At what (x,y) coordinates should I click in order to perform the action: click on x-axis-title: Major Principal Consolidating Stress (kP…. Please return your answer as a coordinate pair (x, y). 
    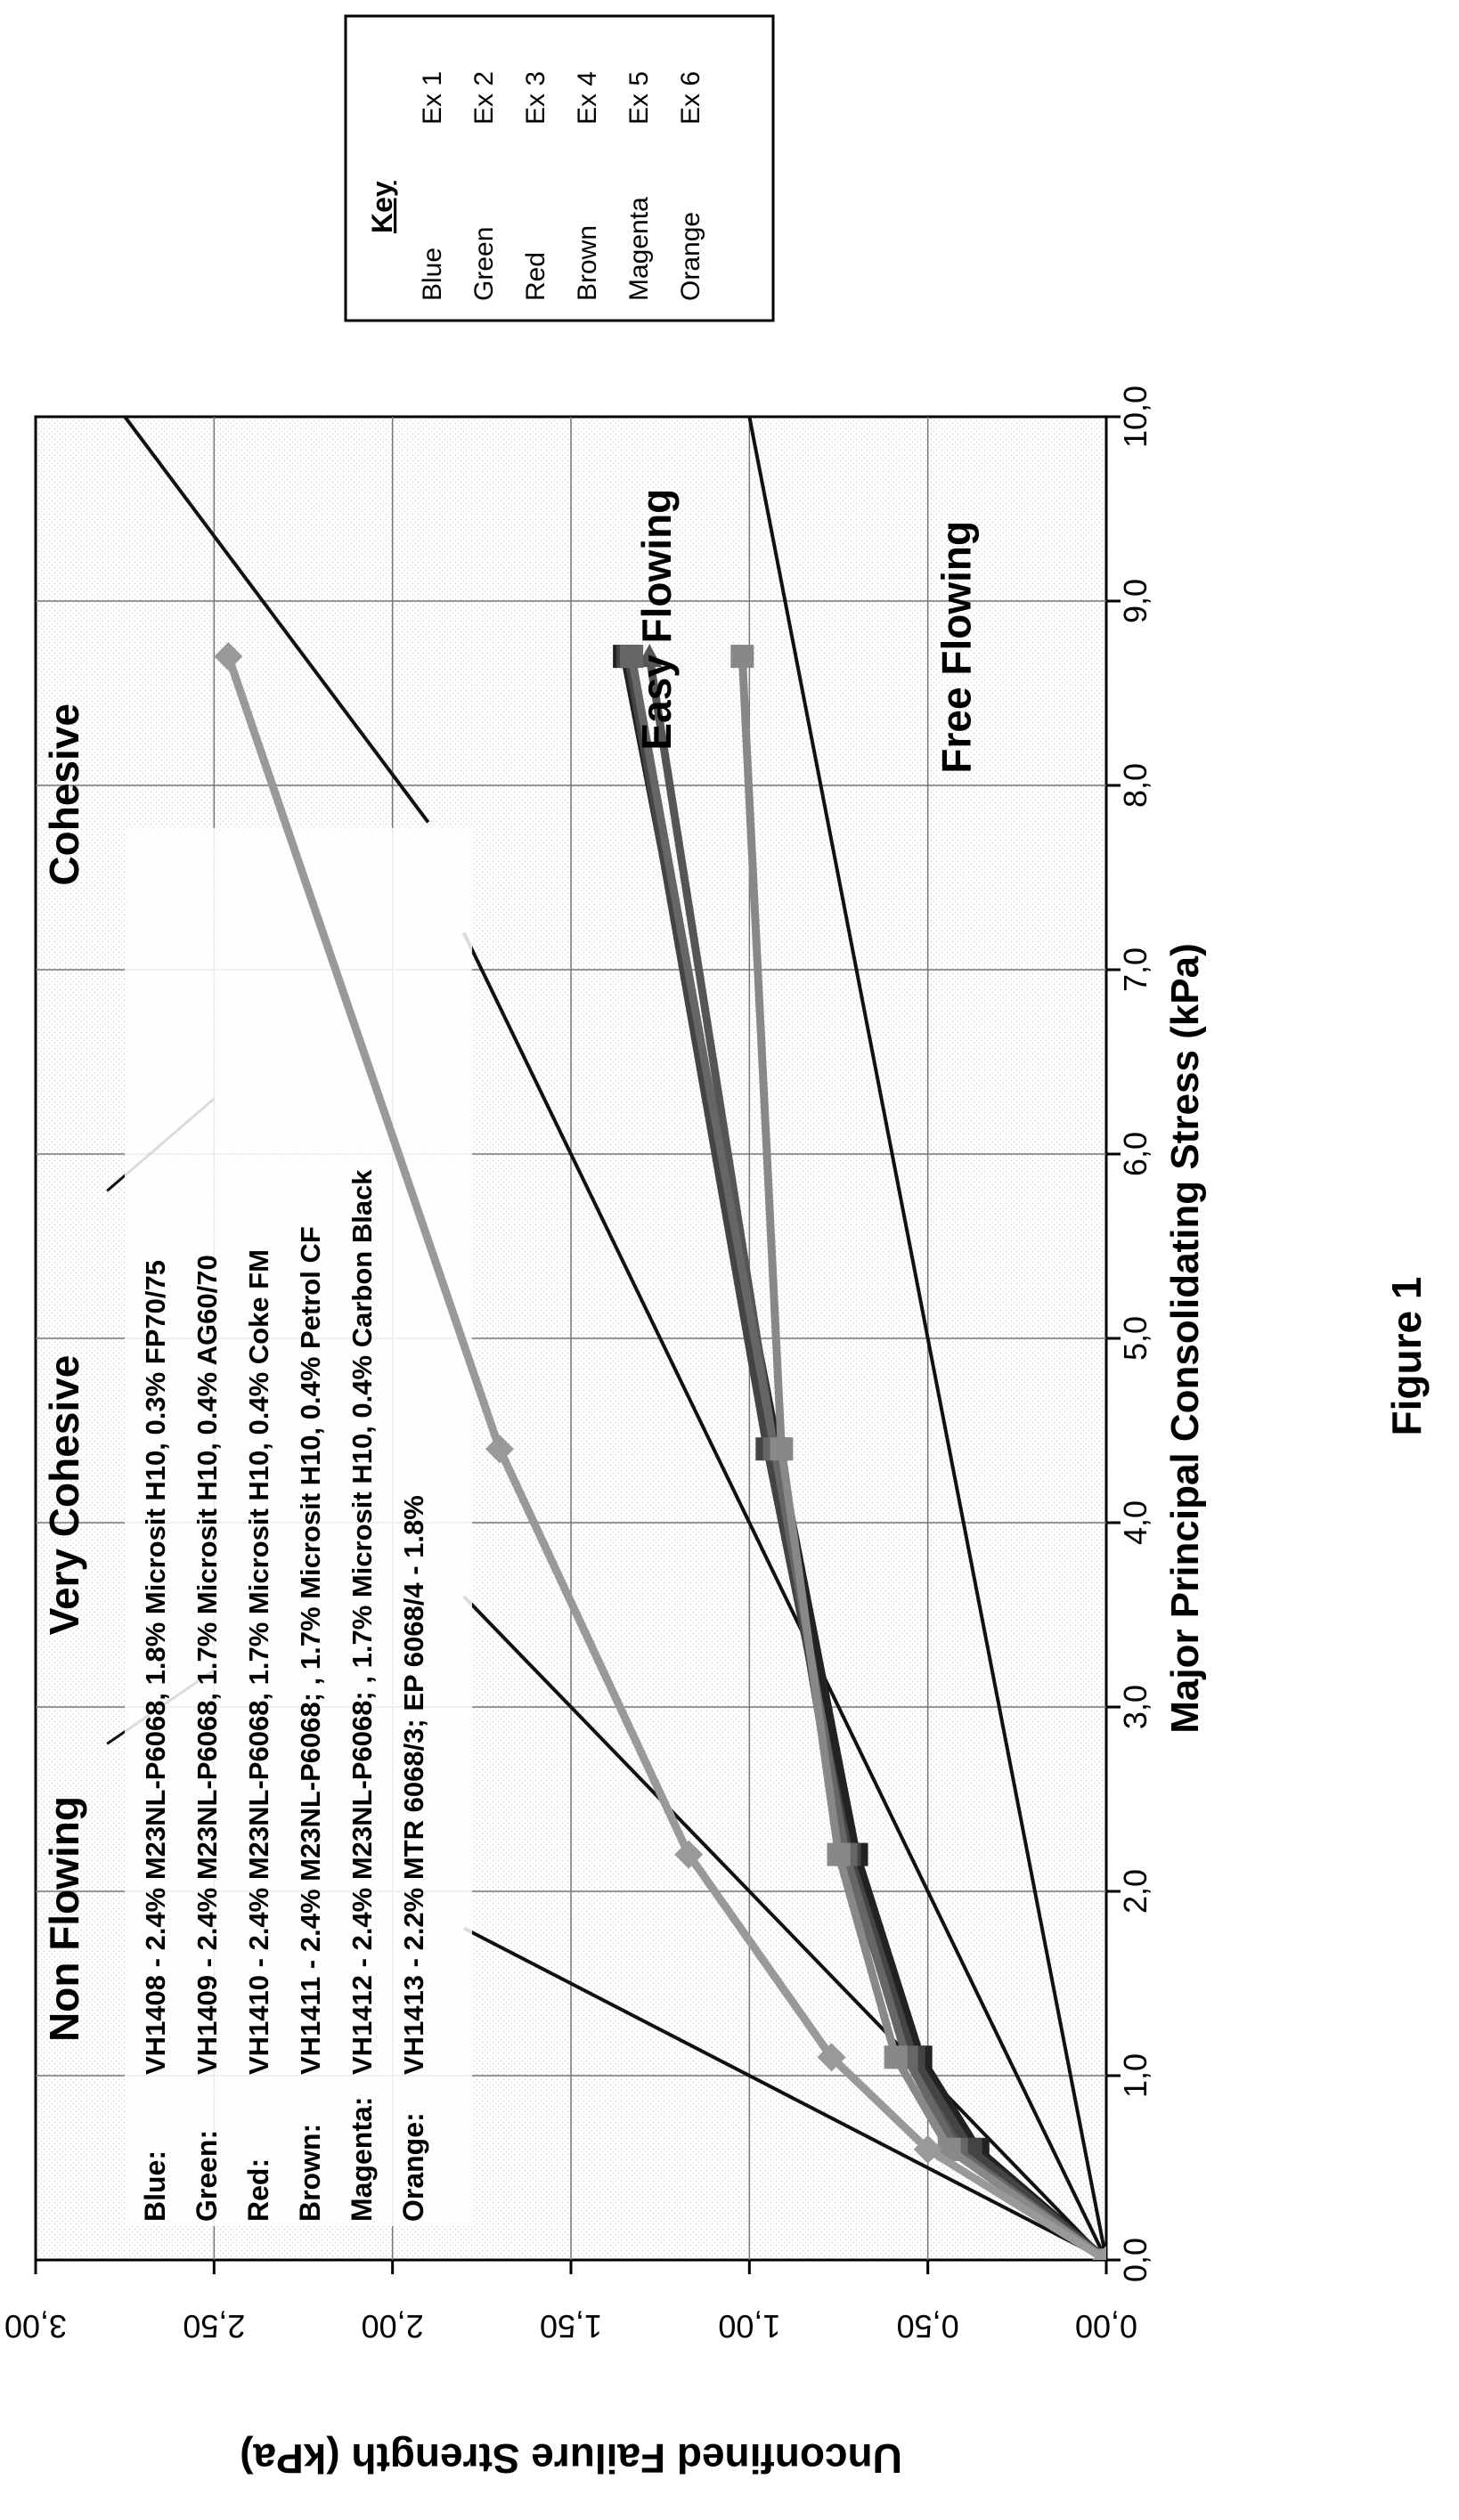
    Looking at the image, I should click on (1185, 1338).